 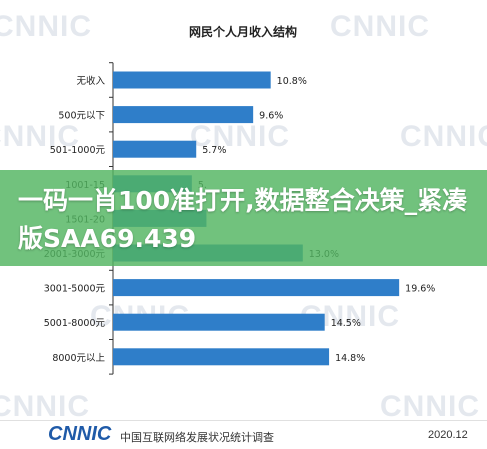 I want to click on value-label: 19.6%, so click(x=420, y=289).